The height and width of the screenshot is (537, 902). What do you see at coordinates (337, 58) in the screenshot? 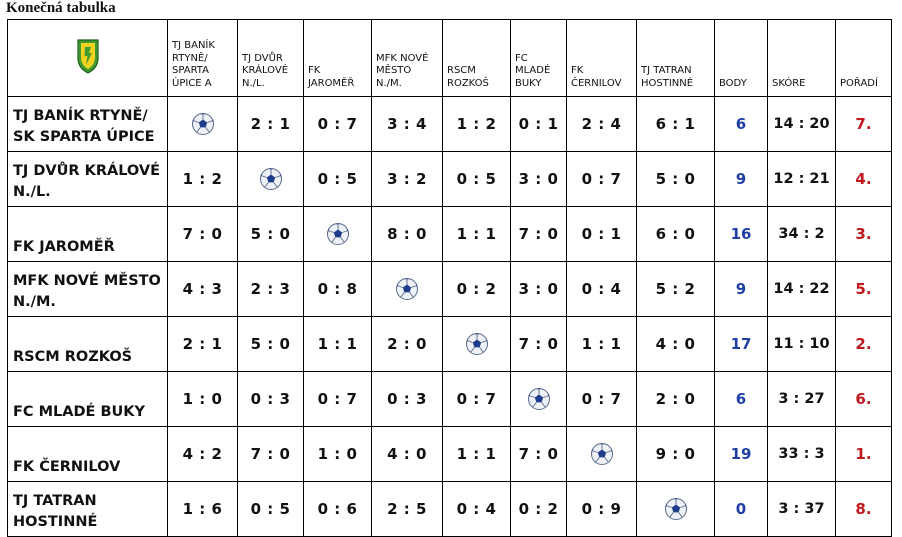
I see `col-header-team-3: FK JAROMĚŘ` at bounding box center [337, 58].